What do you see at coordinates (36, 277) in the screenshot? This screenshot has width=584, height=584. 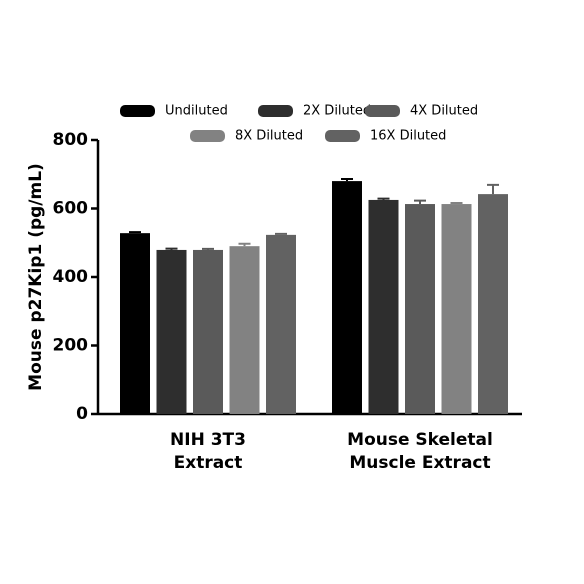 I see `y-axis-label: Mouse p27Kip1 (pg/mL)` at bounding box center [36, 277].